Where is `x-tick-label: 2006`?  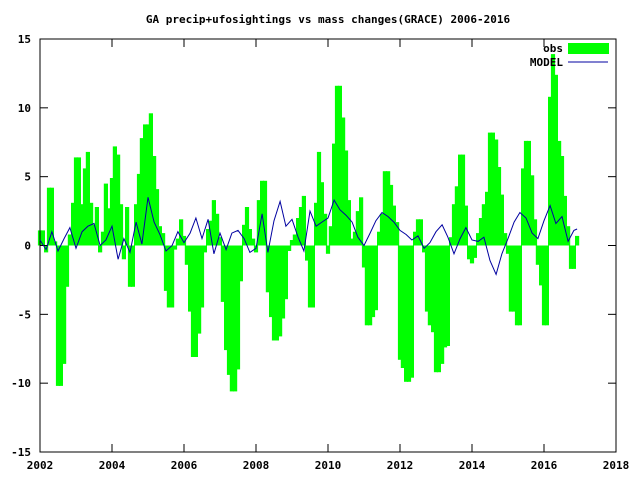
x-tick-label: 2006 is located at coordinates (184, 465).